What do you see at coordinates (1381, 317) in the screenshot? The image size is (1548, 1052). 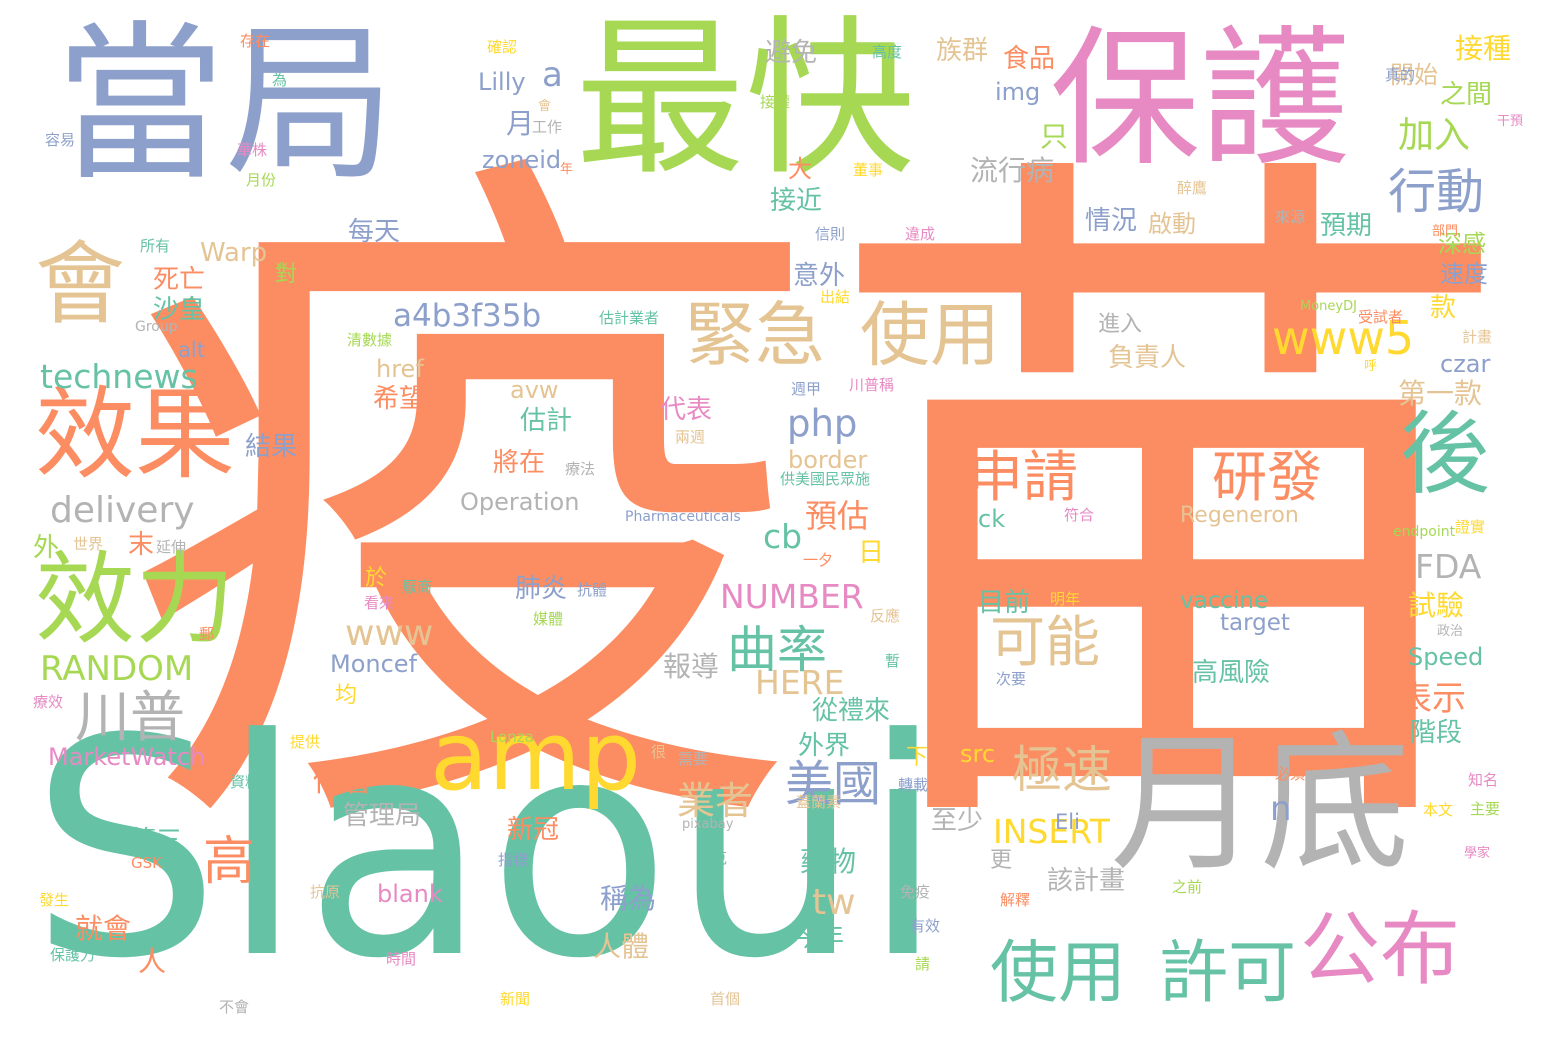 I see `small-word: 受試者` at bounding box center [1381, 317].